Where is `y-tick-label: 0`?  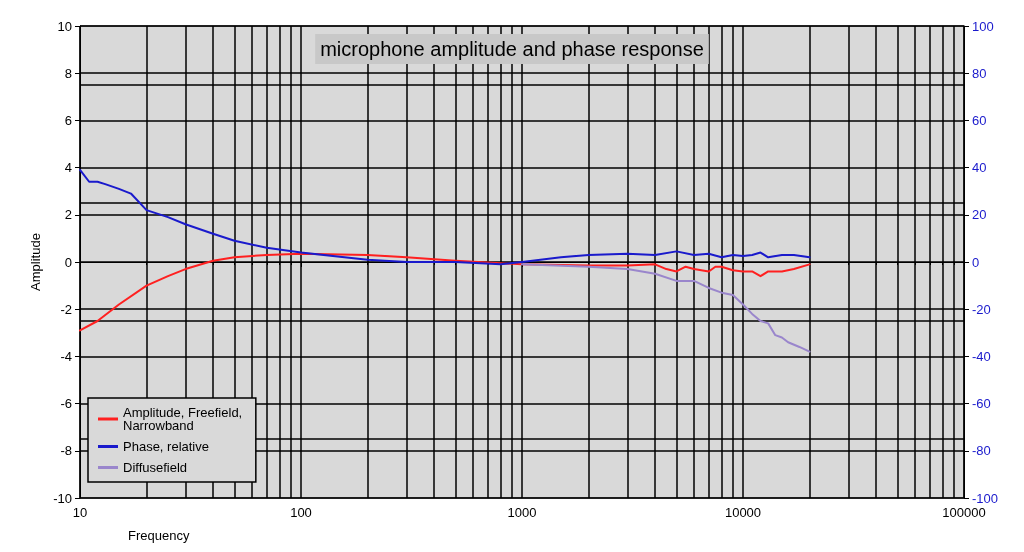
y-tick-label: 0 is located at coordinates (68, 262).